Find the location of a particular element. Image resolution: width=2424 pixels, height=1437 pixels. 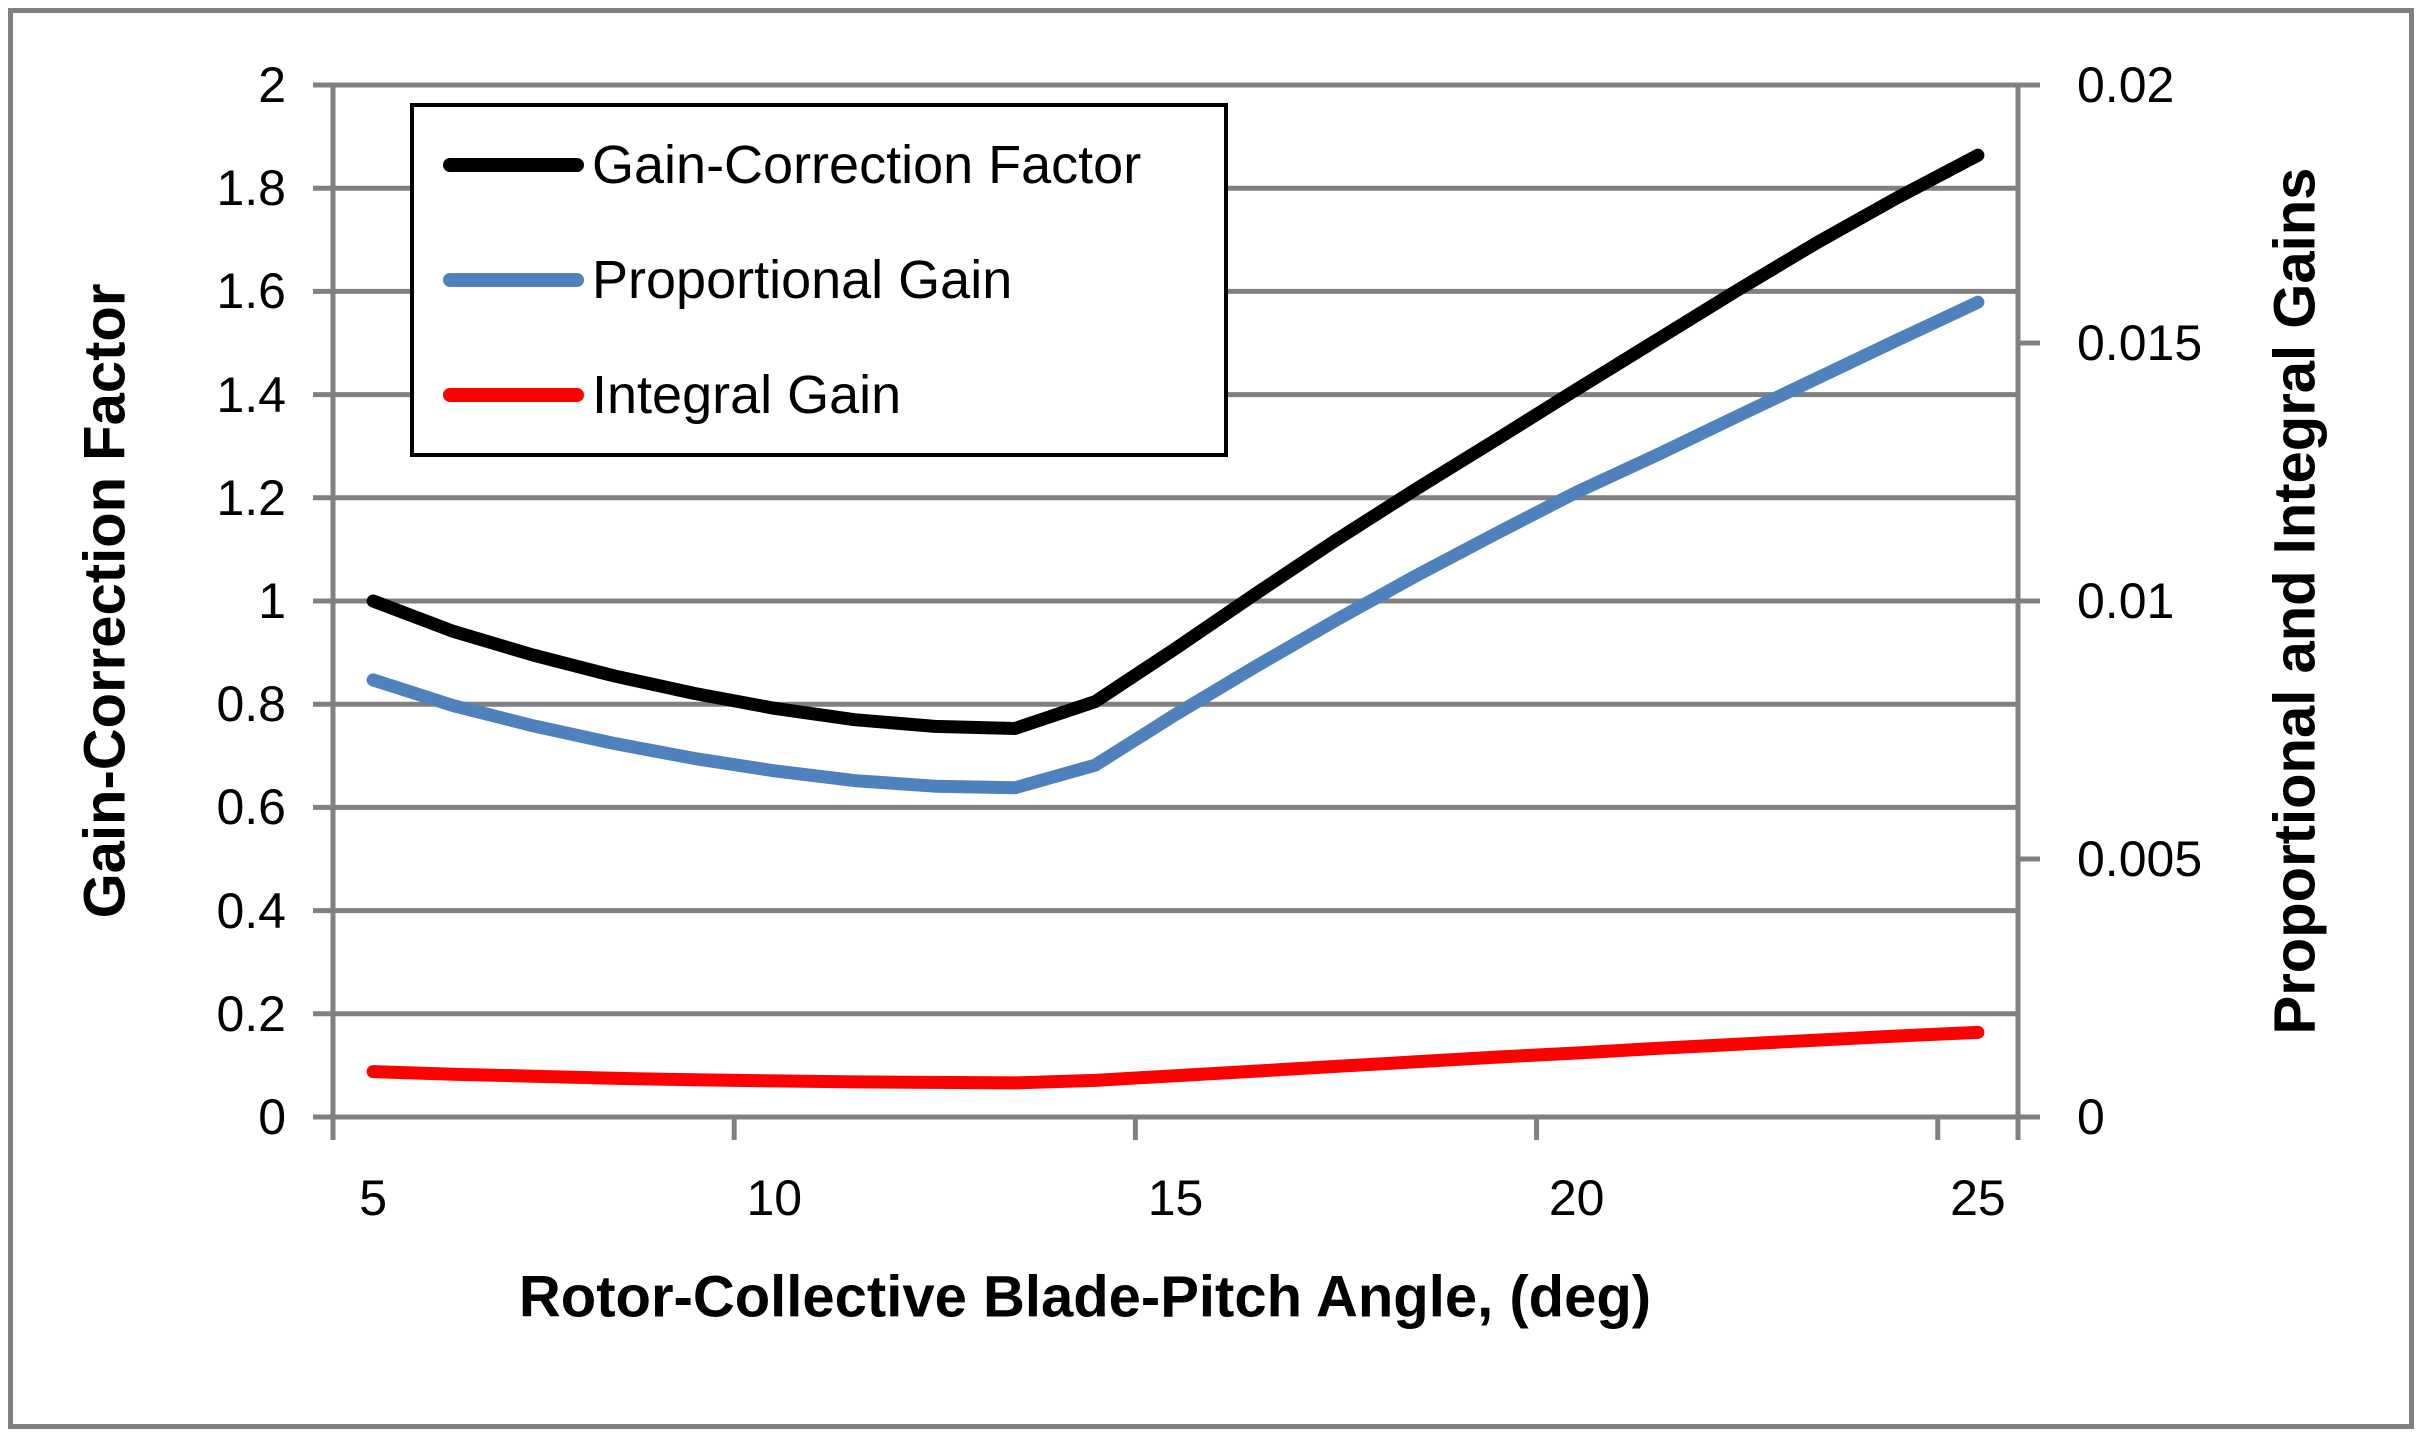

right-axis-title: Proportional and Integral Gains is located at coordinates (2295, 601).